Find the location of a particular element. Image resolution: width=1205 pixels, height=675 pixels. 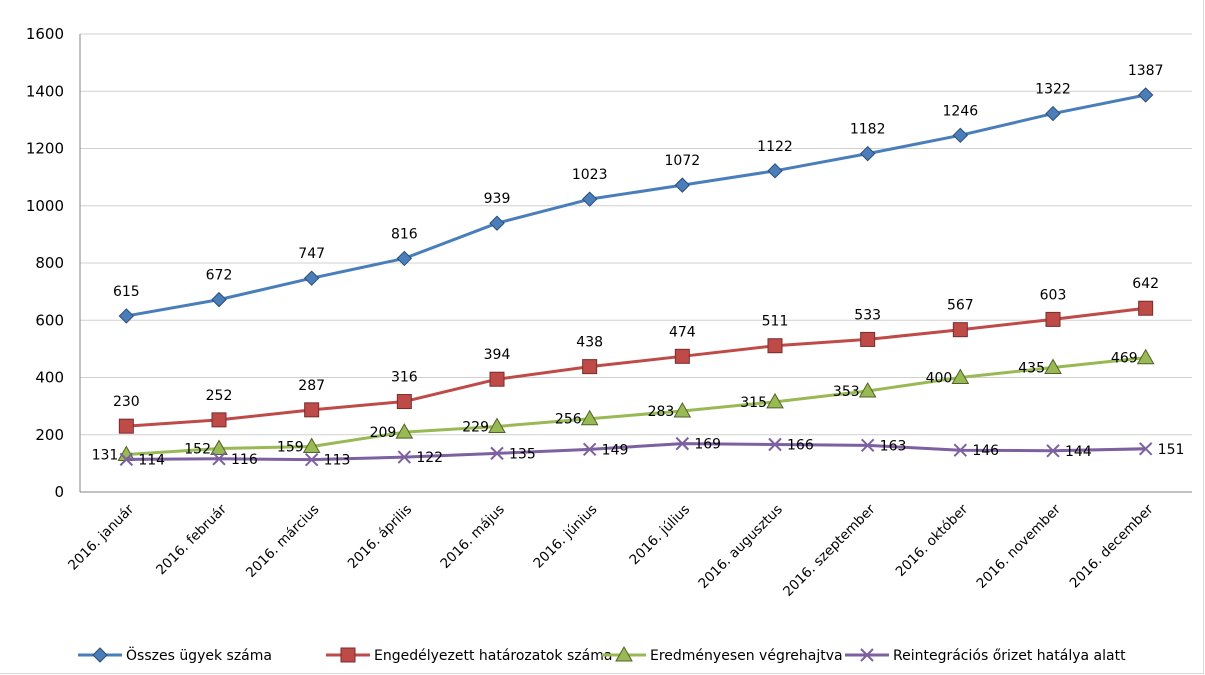

series-3: 114 116 113 122 135 149 169 166 163 146 144 151 is located at coordinates (651, 452).